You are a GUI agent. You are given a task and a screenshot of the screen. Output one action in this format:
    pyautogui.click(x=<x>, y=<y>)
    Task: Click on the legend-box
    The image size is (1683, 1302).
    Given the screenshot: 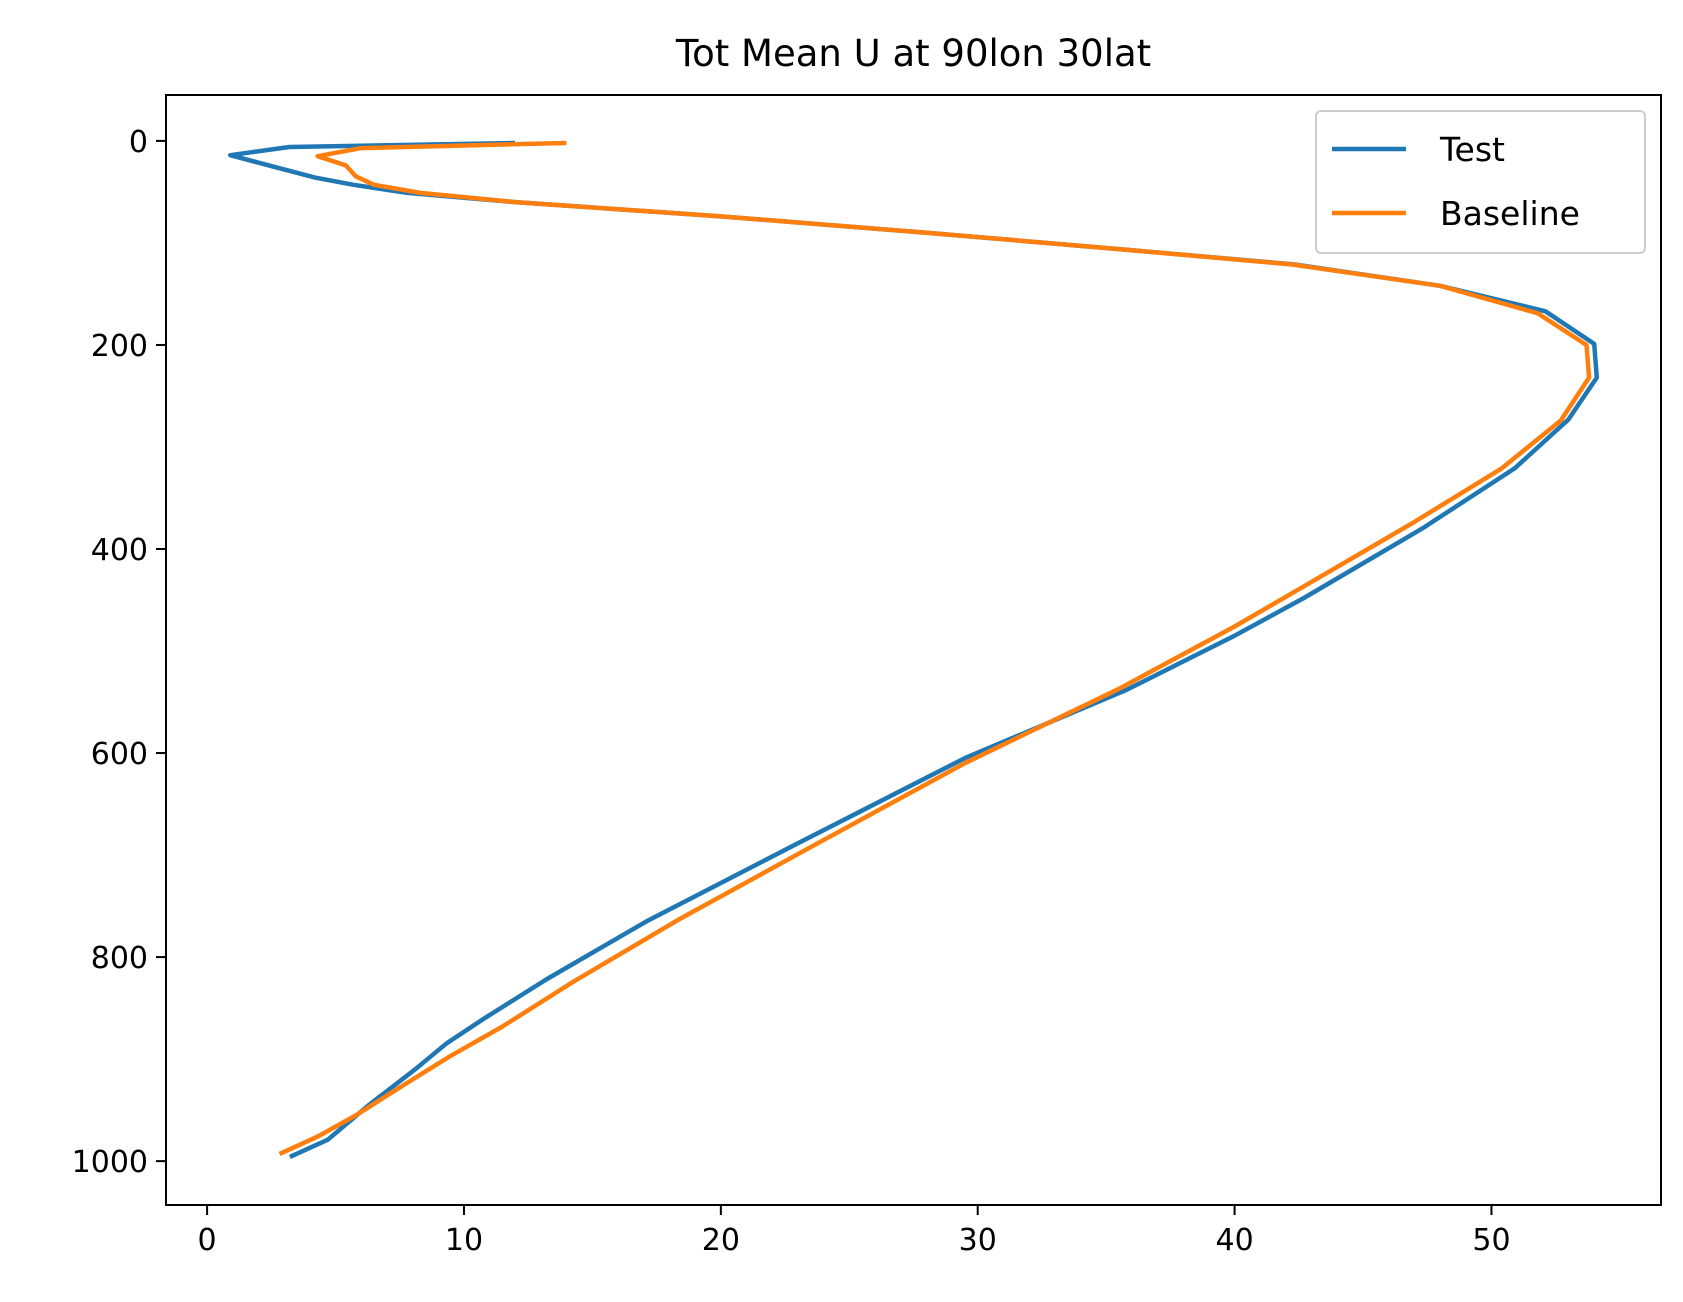 What is the action you would take?
    pyautogui.click(x=1480, y=182)
    